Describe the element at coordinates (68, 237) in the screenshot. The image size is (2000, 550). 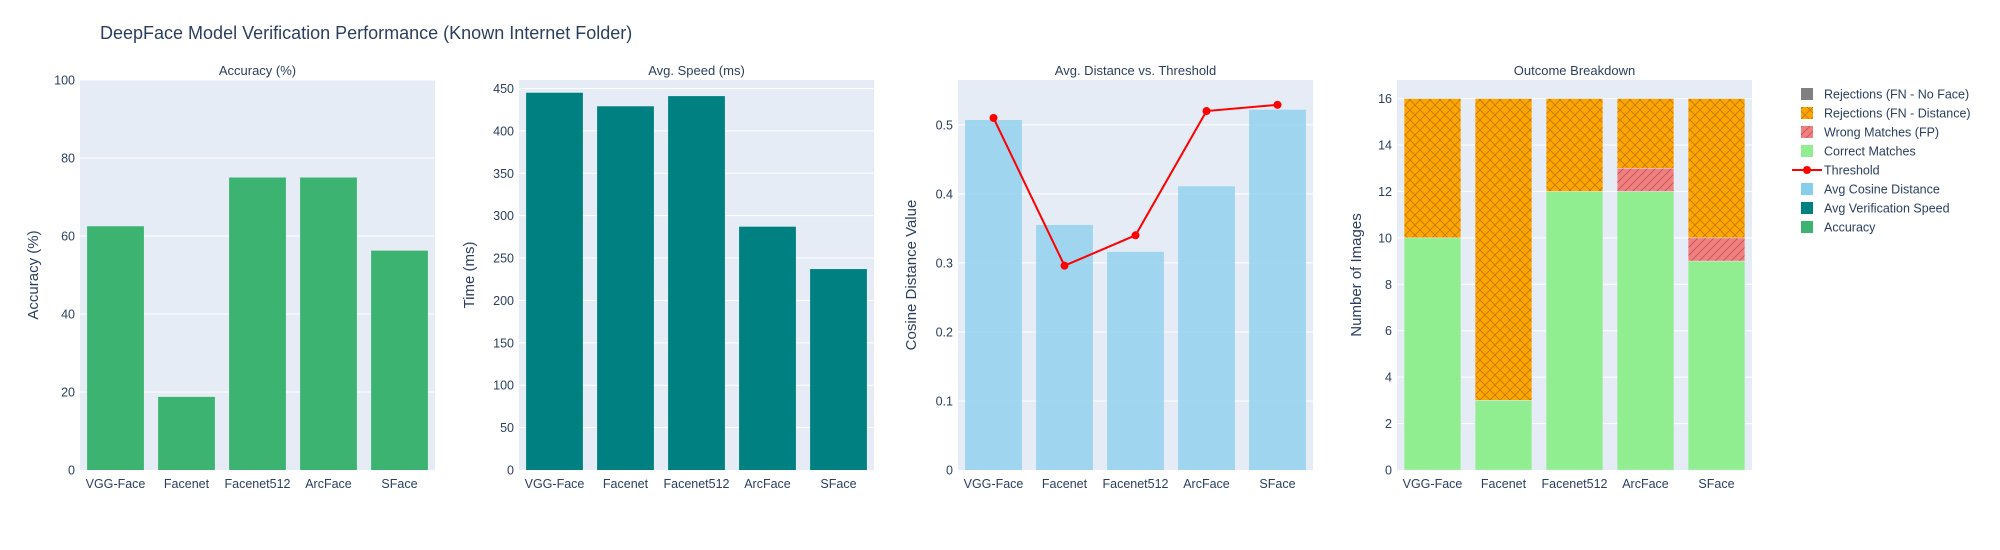
I see `accuracy-y-tick-label: 60` at that location.